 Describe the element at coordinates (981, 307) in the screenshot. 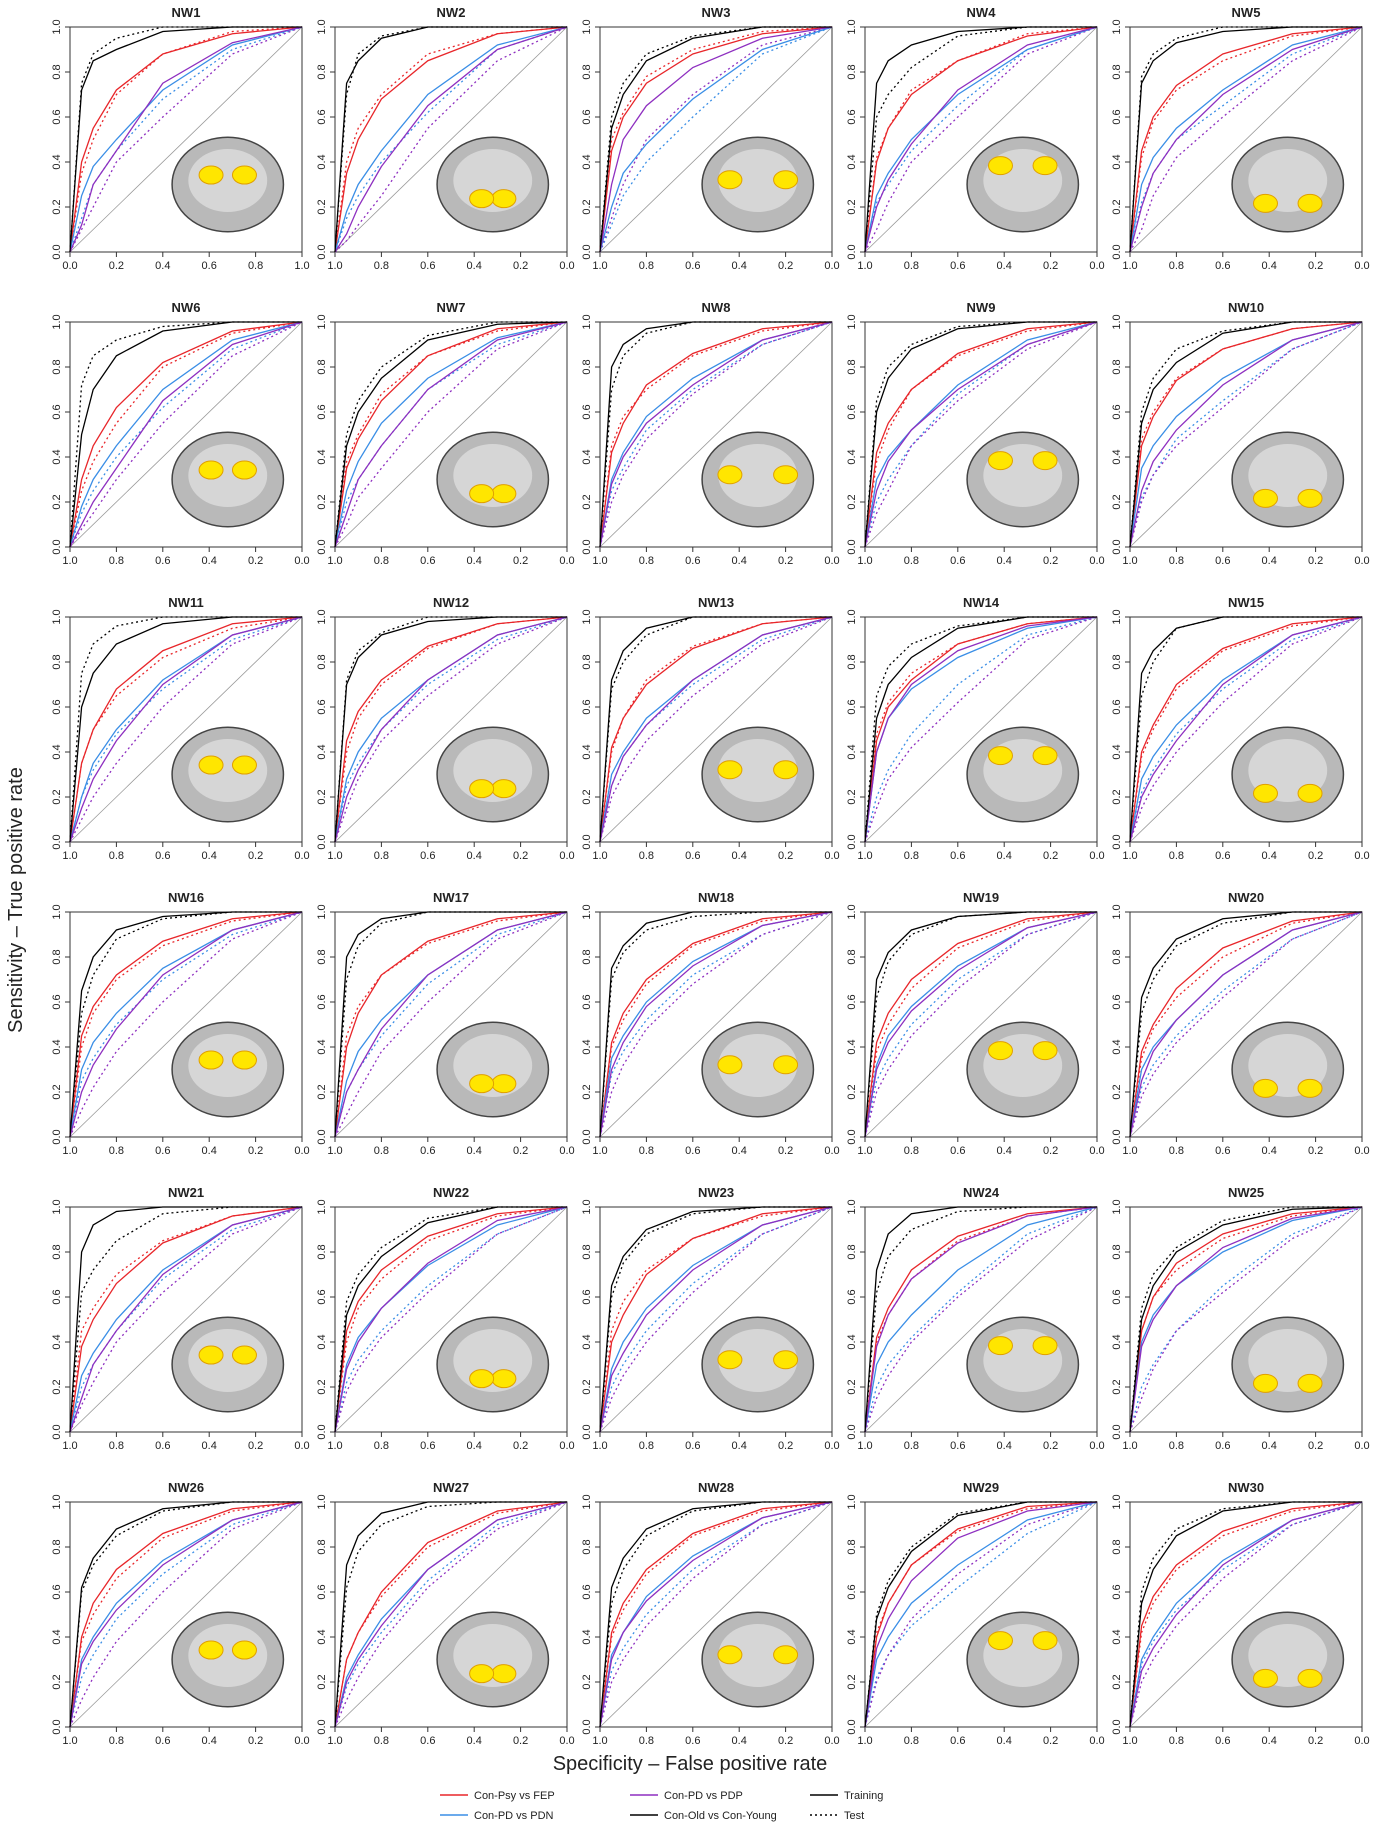

I see `panel-title: NW9` at that location.